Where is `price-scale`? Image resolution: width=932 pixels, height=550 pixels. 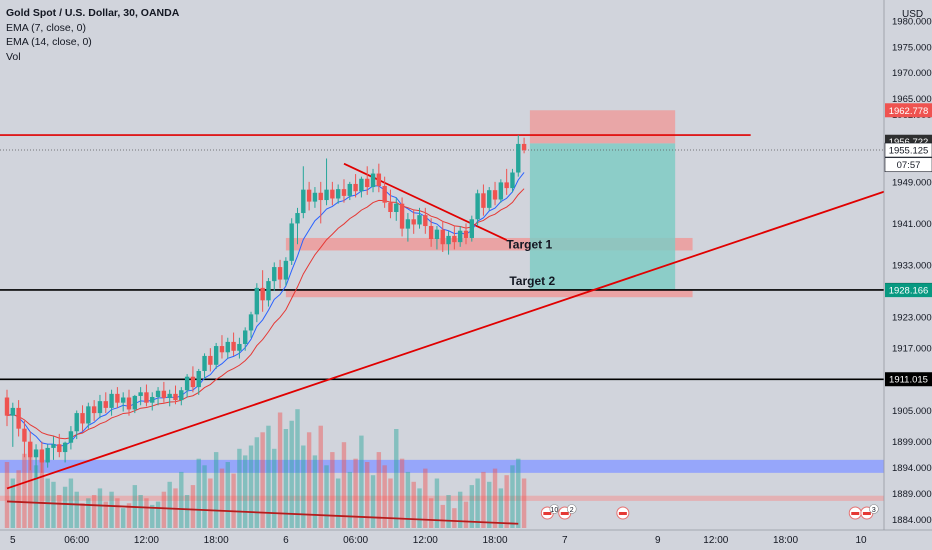 price-scale is located at coordinates (908, 275).